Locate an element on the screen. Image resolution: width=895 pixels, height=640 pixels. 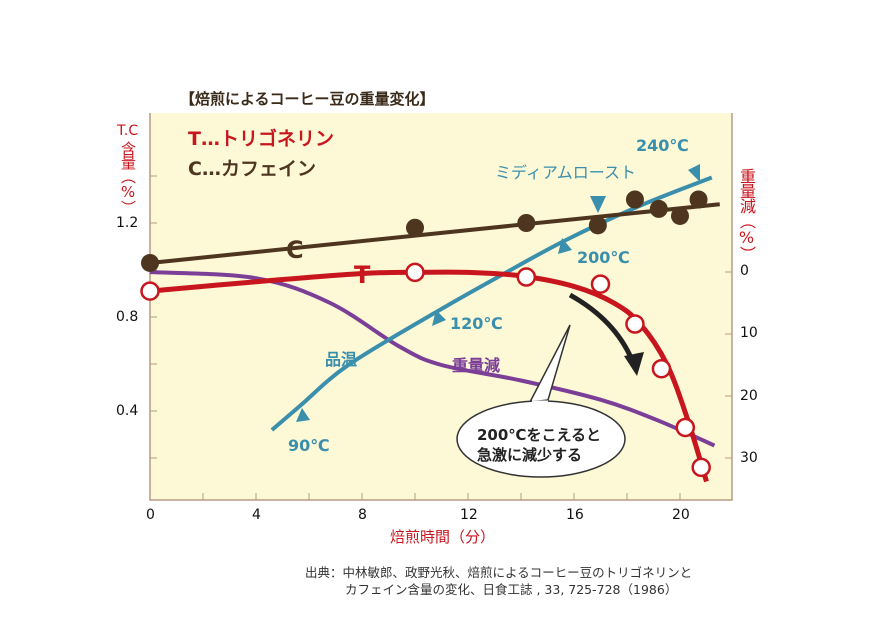
legend-caffeine: C…カフェイン is located at coordinates (252, 169).